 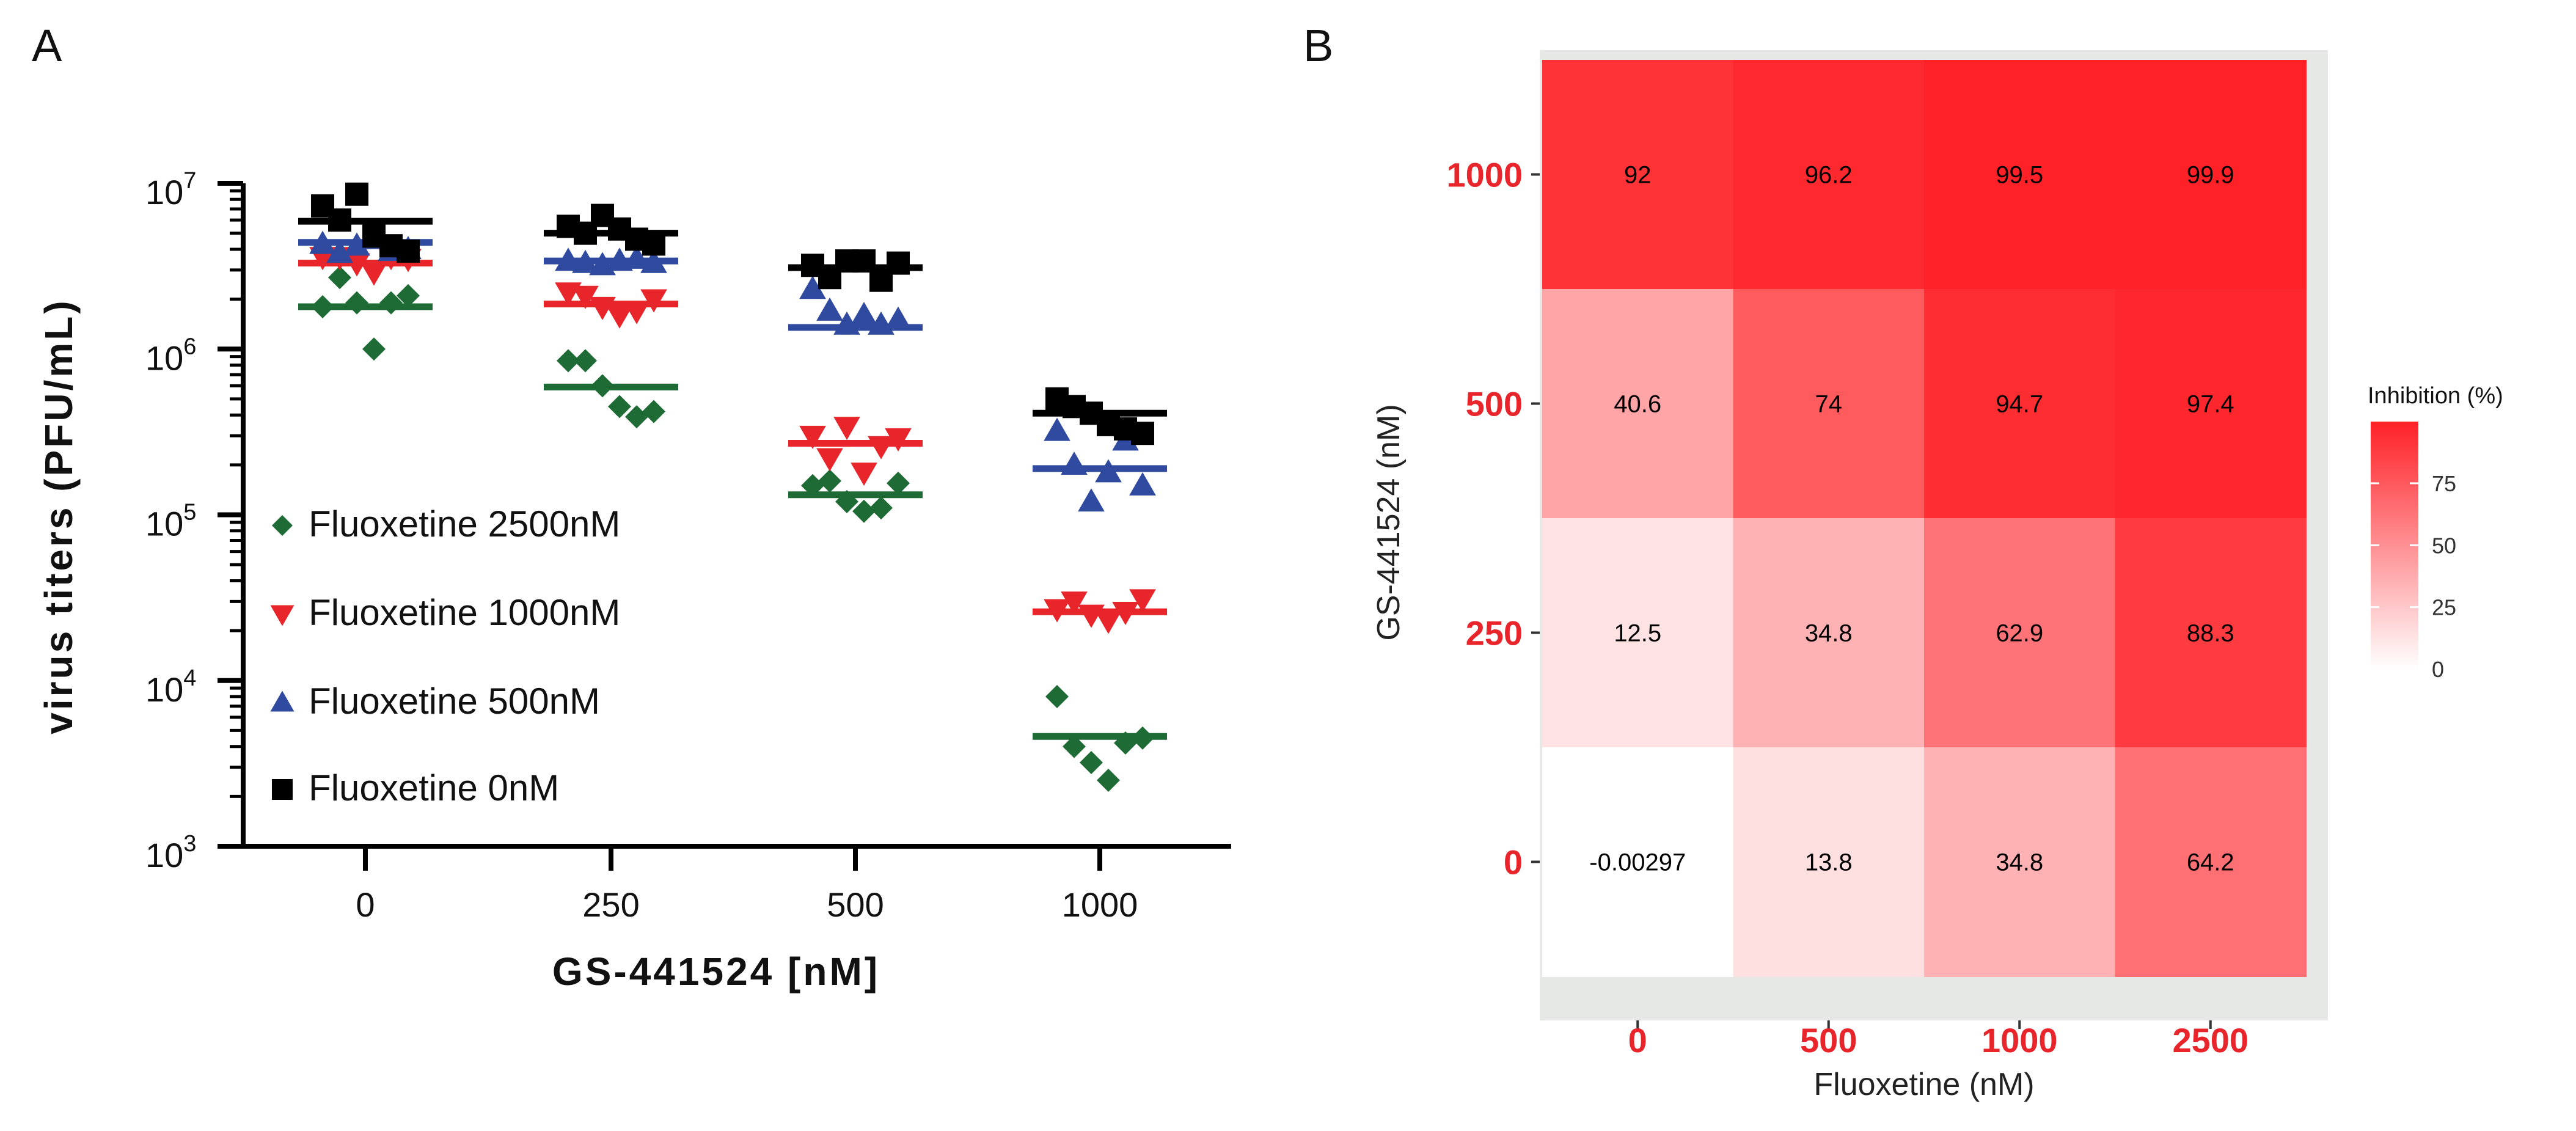 I want to click on legend-marker-fluoxetine-2500nm, so click(x=282, y=525).